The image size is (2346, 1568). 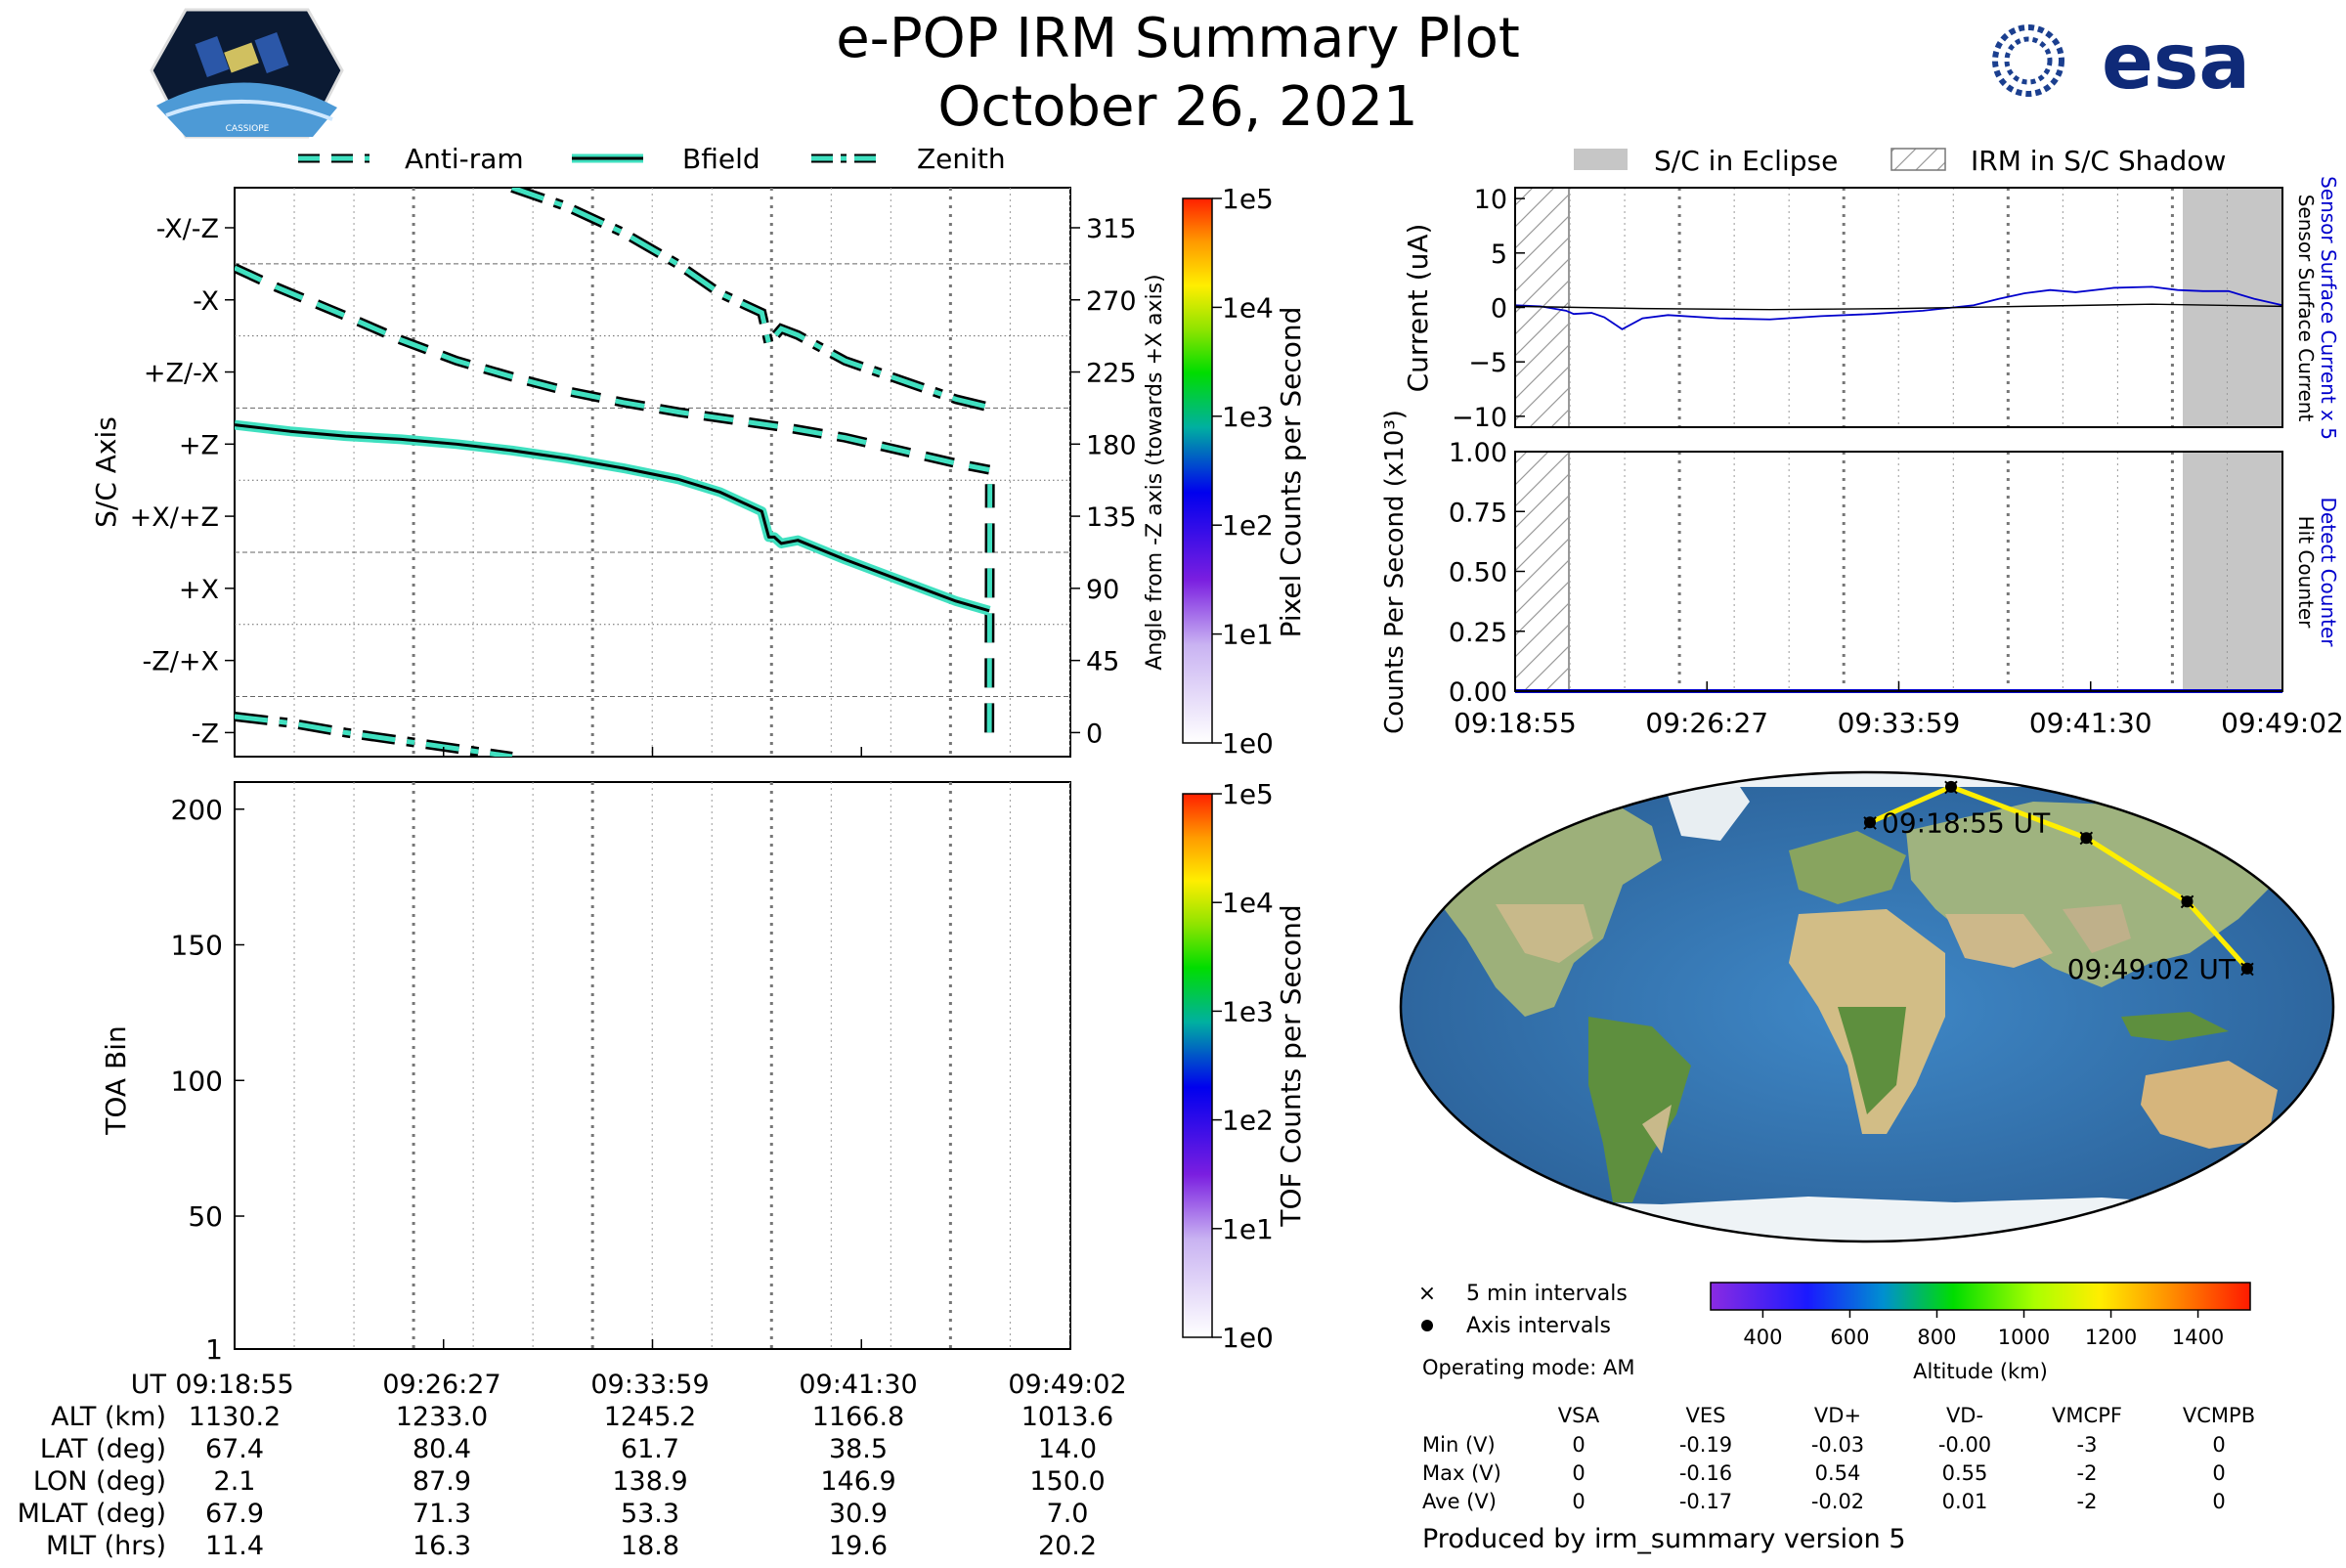 What do you see at coordinates (1547, 1294) in the screenshot?
I see `legend-5min: 5 min intervals` at bounding box center [1547, 1294].